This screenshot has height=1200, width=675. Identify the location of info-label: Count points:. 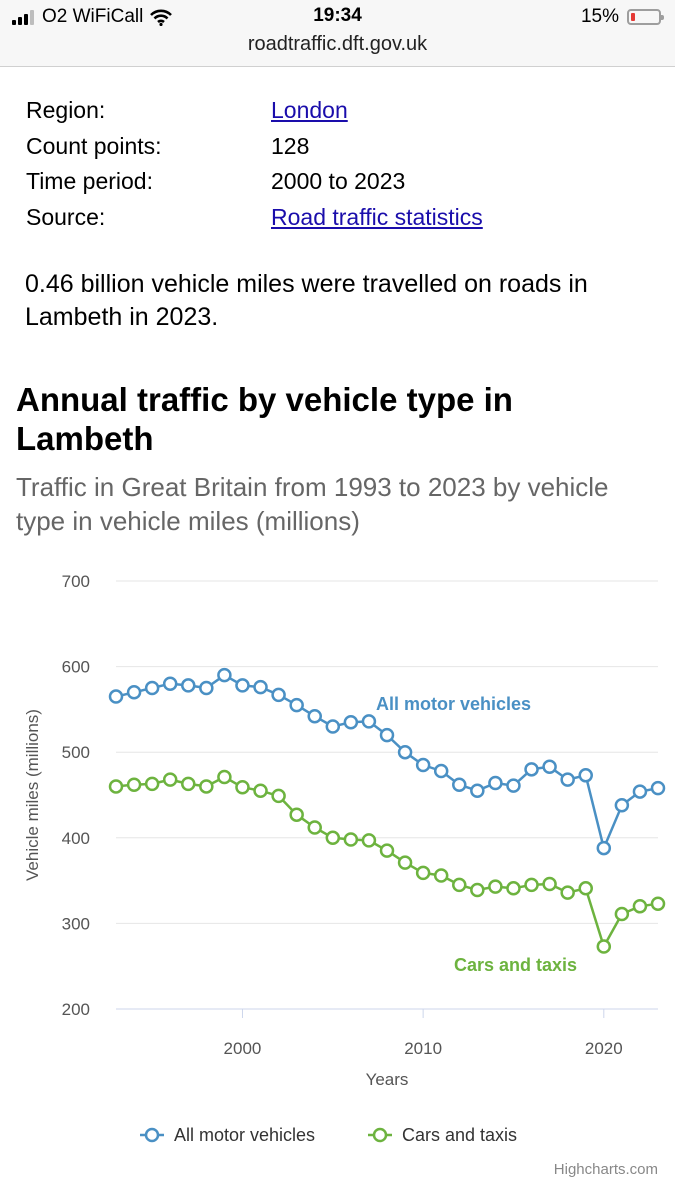
(94, 145).